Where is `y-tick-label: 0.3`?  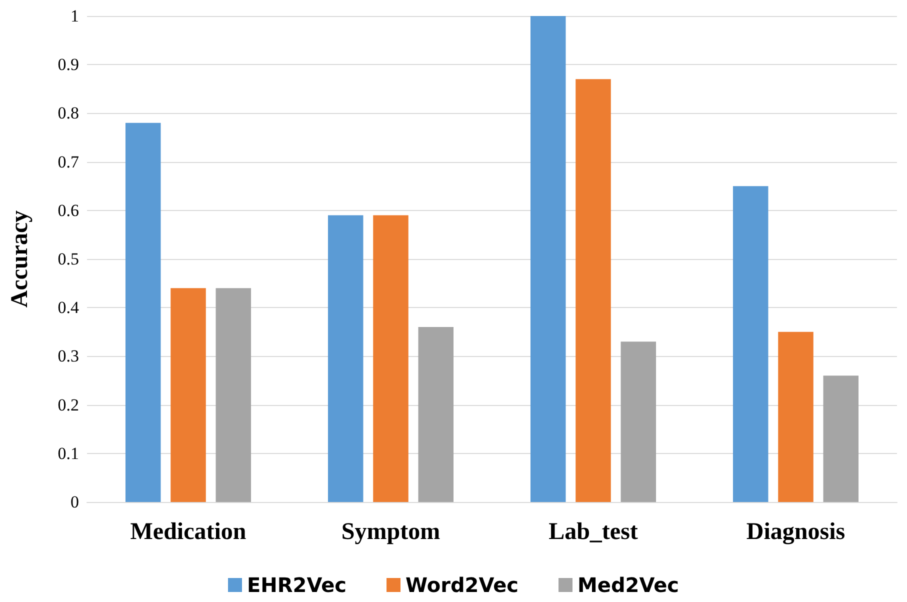
y-tick-label: 0.3 is located at coordinates (68, 356).